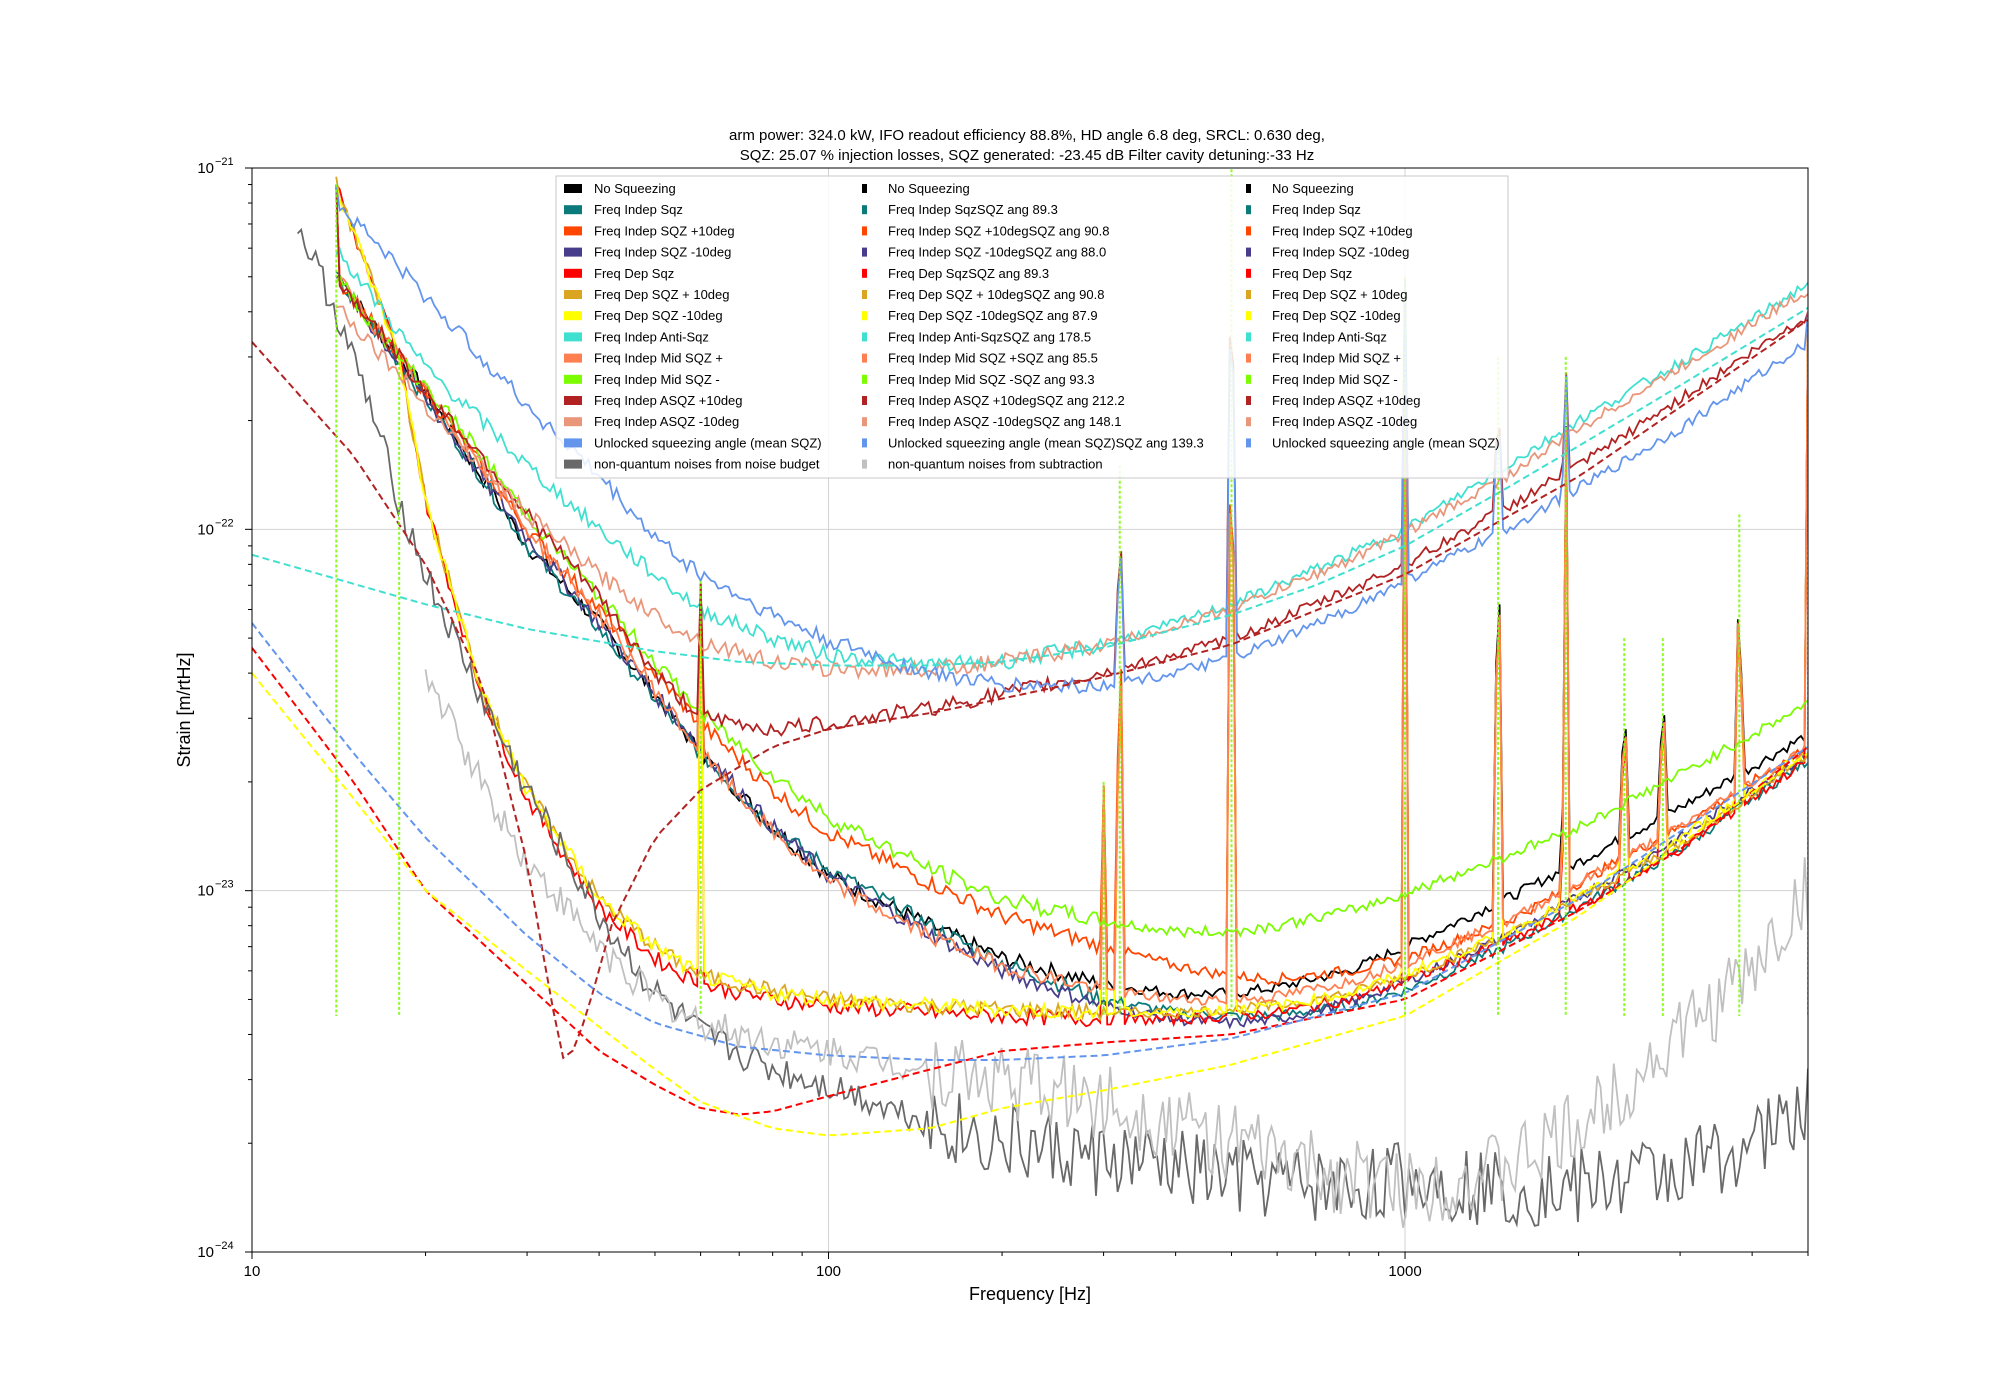 Image resolution: width=2000 pixels, height=1400 pixels. What do you see at coordinates (224, 1246) in the screenshot?
I see `y-tick-exponent: −24` at bounding box center [224, 1246].